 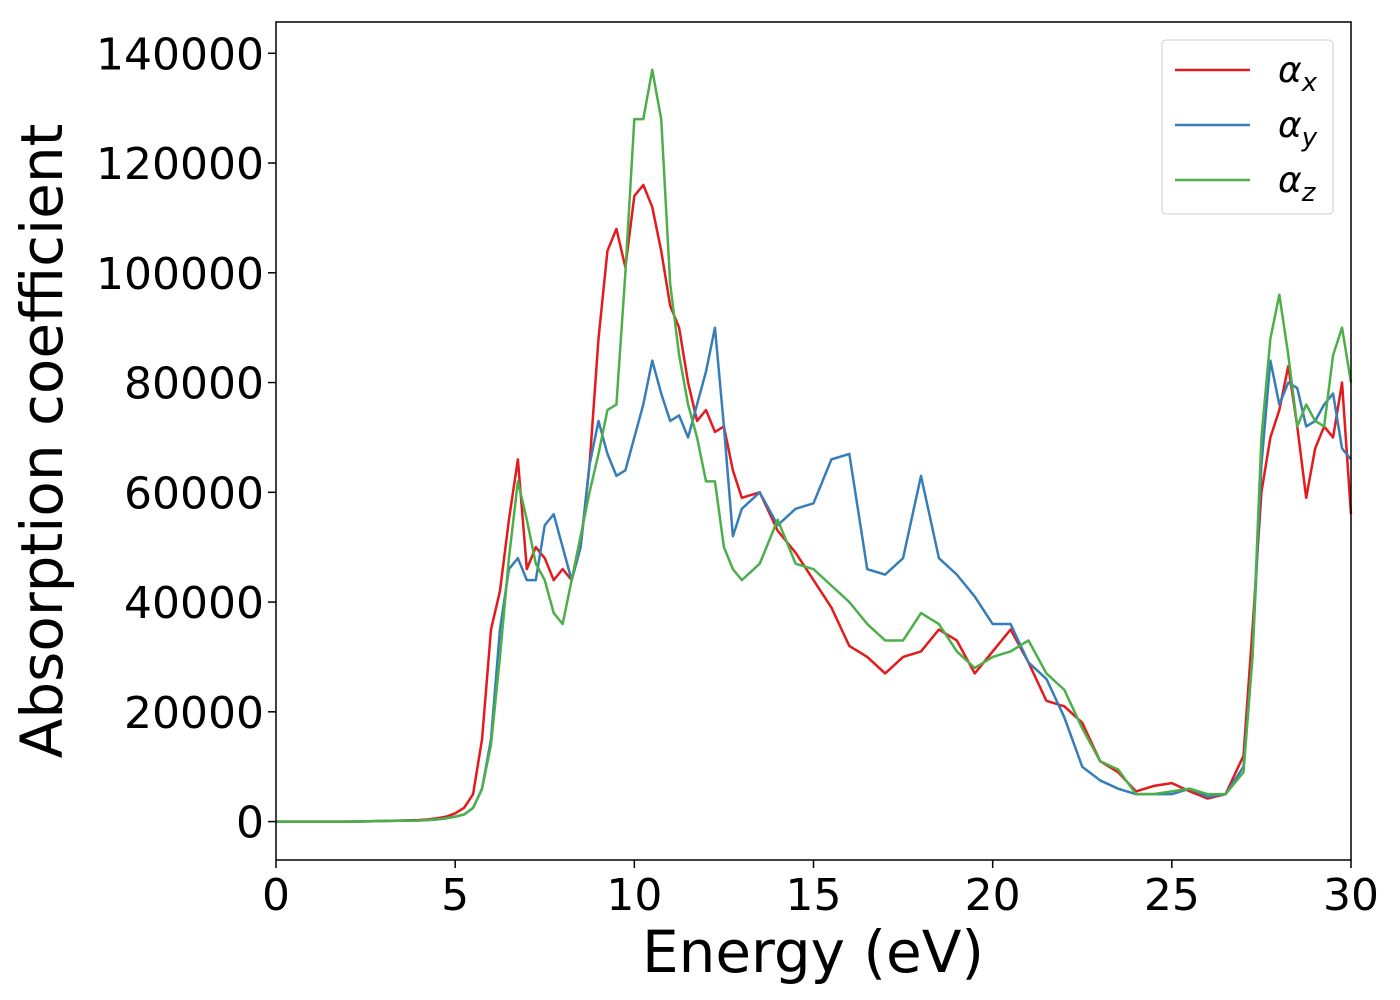 What do you see at coordinates (993, 895) in the screenshot?
I see `x-tick-label: 20` at bounding box center [993, 895].